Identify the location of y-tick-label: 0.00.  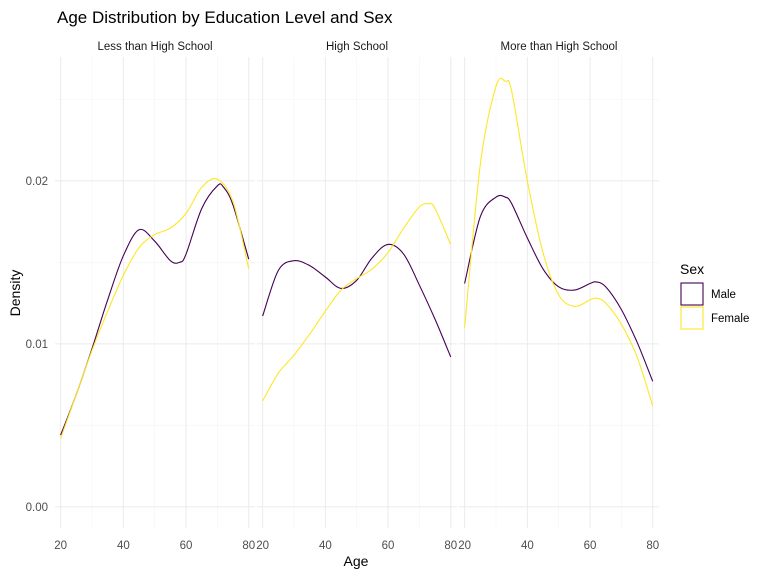
(37, 508).